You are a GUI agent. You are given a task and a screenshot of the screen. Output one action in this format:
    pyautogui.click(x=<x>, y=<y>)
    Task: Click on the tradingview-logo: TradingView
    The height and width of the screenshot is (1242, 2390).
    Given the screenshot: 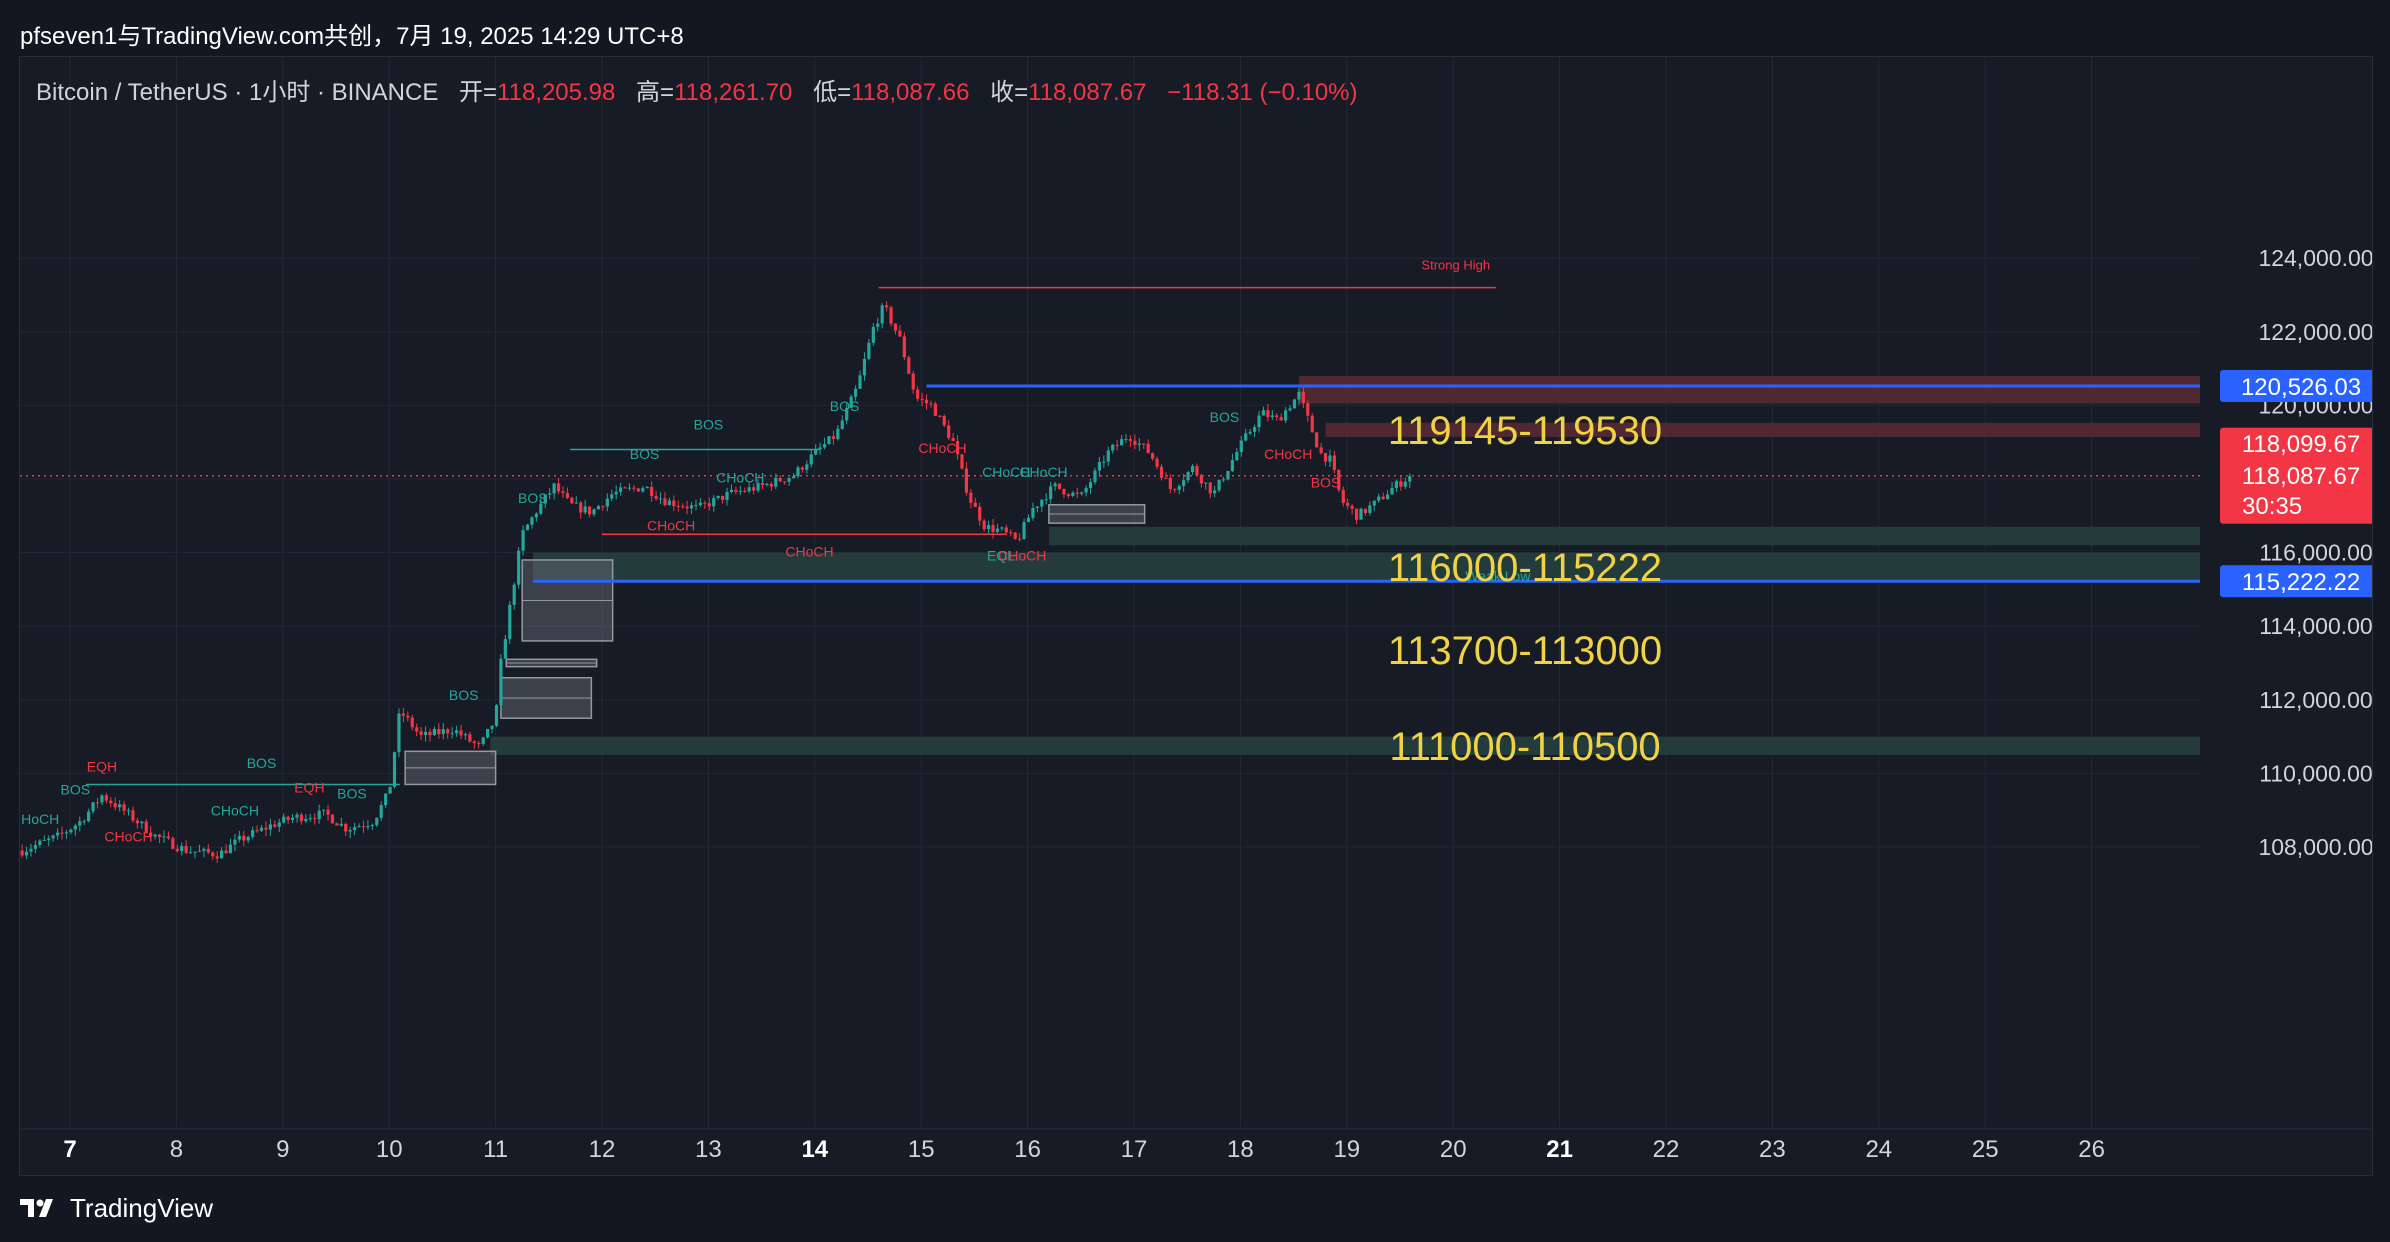 What is the action you would take?
    pyautogui.click(x=116, y=1208)
    